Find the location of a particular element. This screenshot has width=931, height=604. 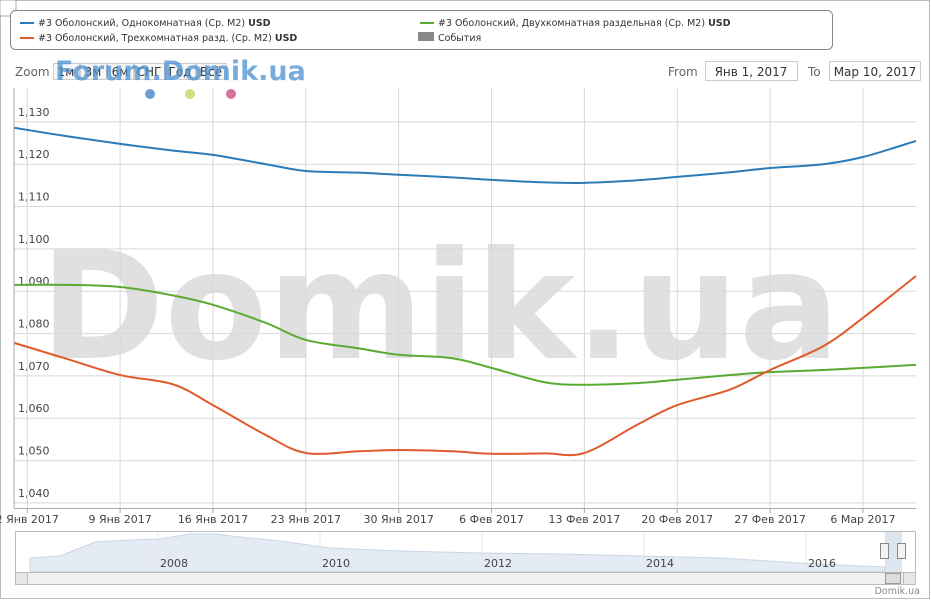

x-tick-label: 6 Мар 2017 is located at coordinates (862, 519).